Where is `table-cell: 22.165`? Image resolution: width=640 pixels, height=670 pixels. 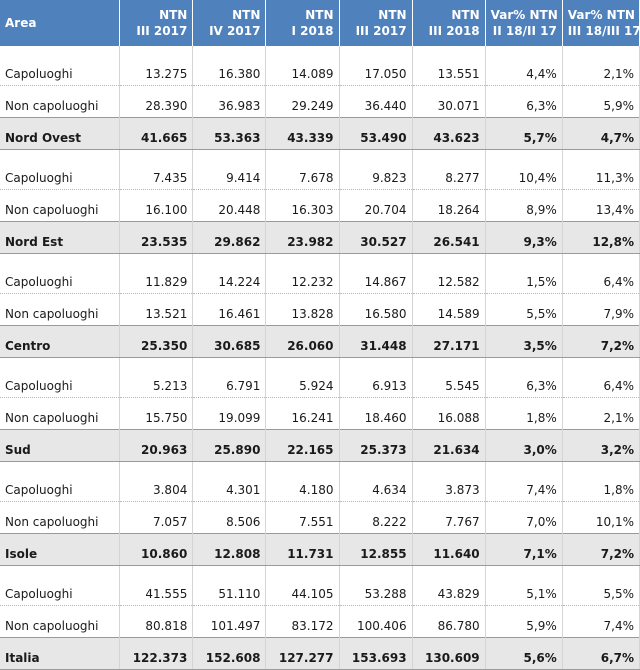 table-cell: 22.165 is located at coordinates (302, 445).